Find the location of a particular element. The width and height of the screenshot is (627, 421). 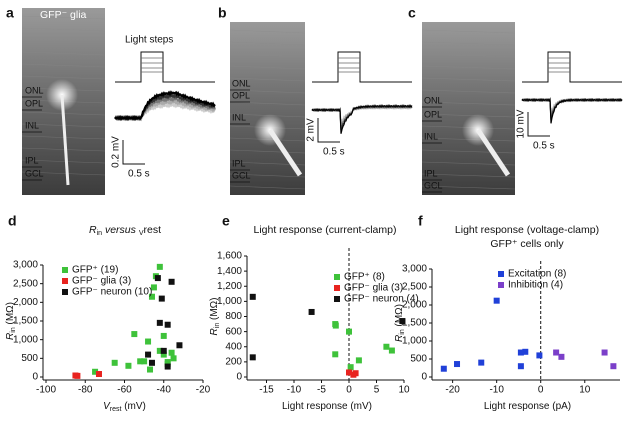

chart-title-part: in is located at coordinates (100, 233).